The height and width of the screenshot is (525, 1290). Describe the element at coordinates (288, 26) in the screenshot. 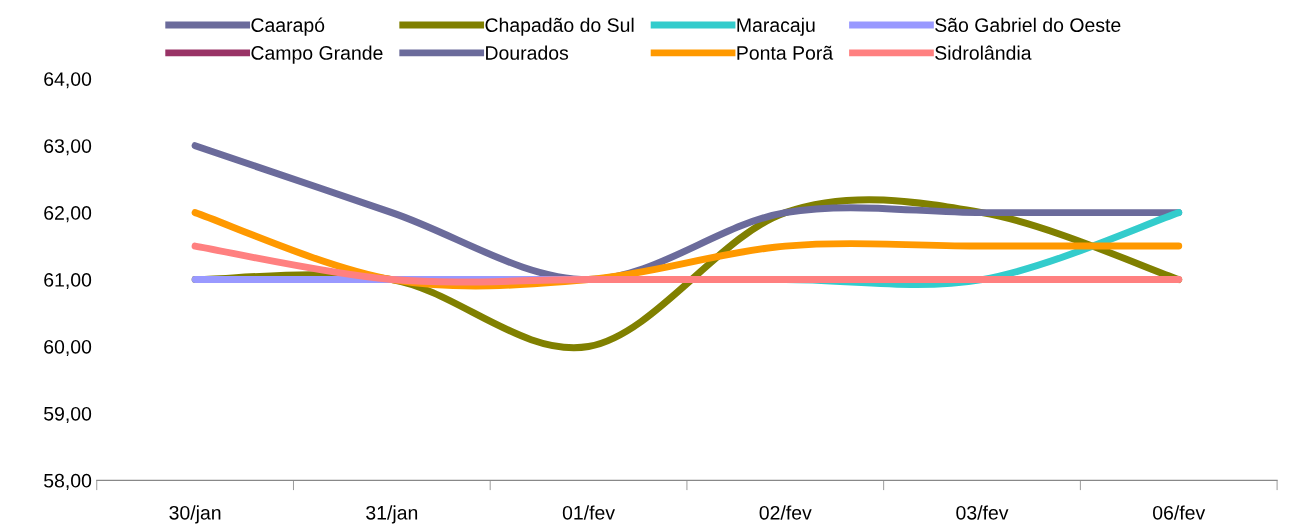

I see `legend-label: Caarapó` at that location.